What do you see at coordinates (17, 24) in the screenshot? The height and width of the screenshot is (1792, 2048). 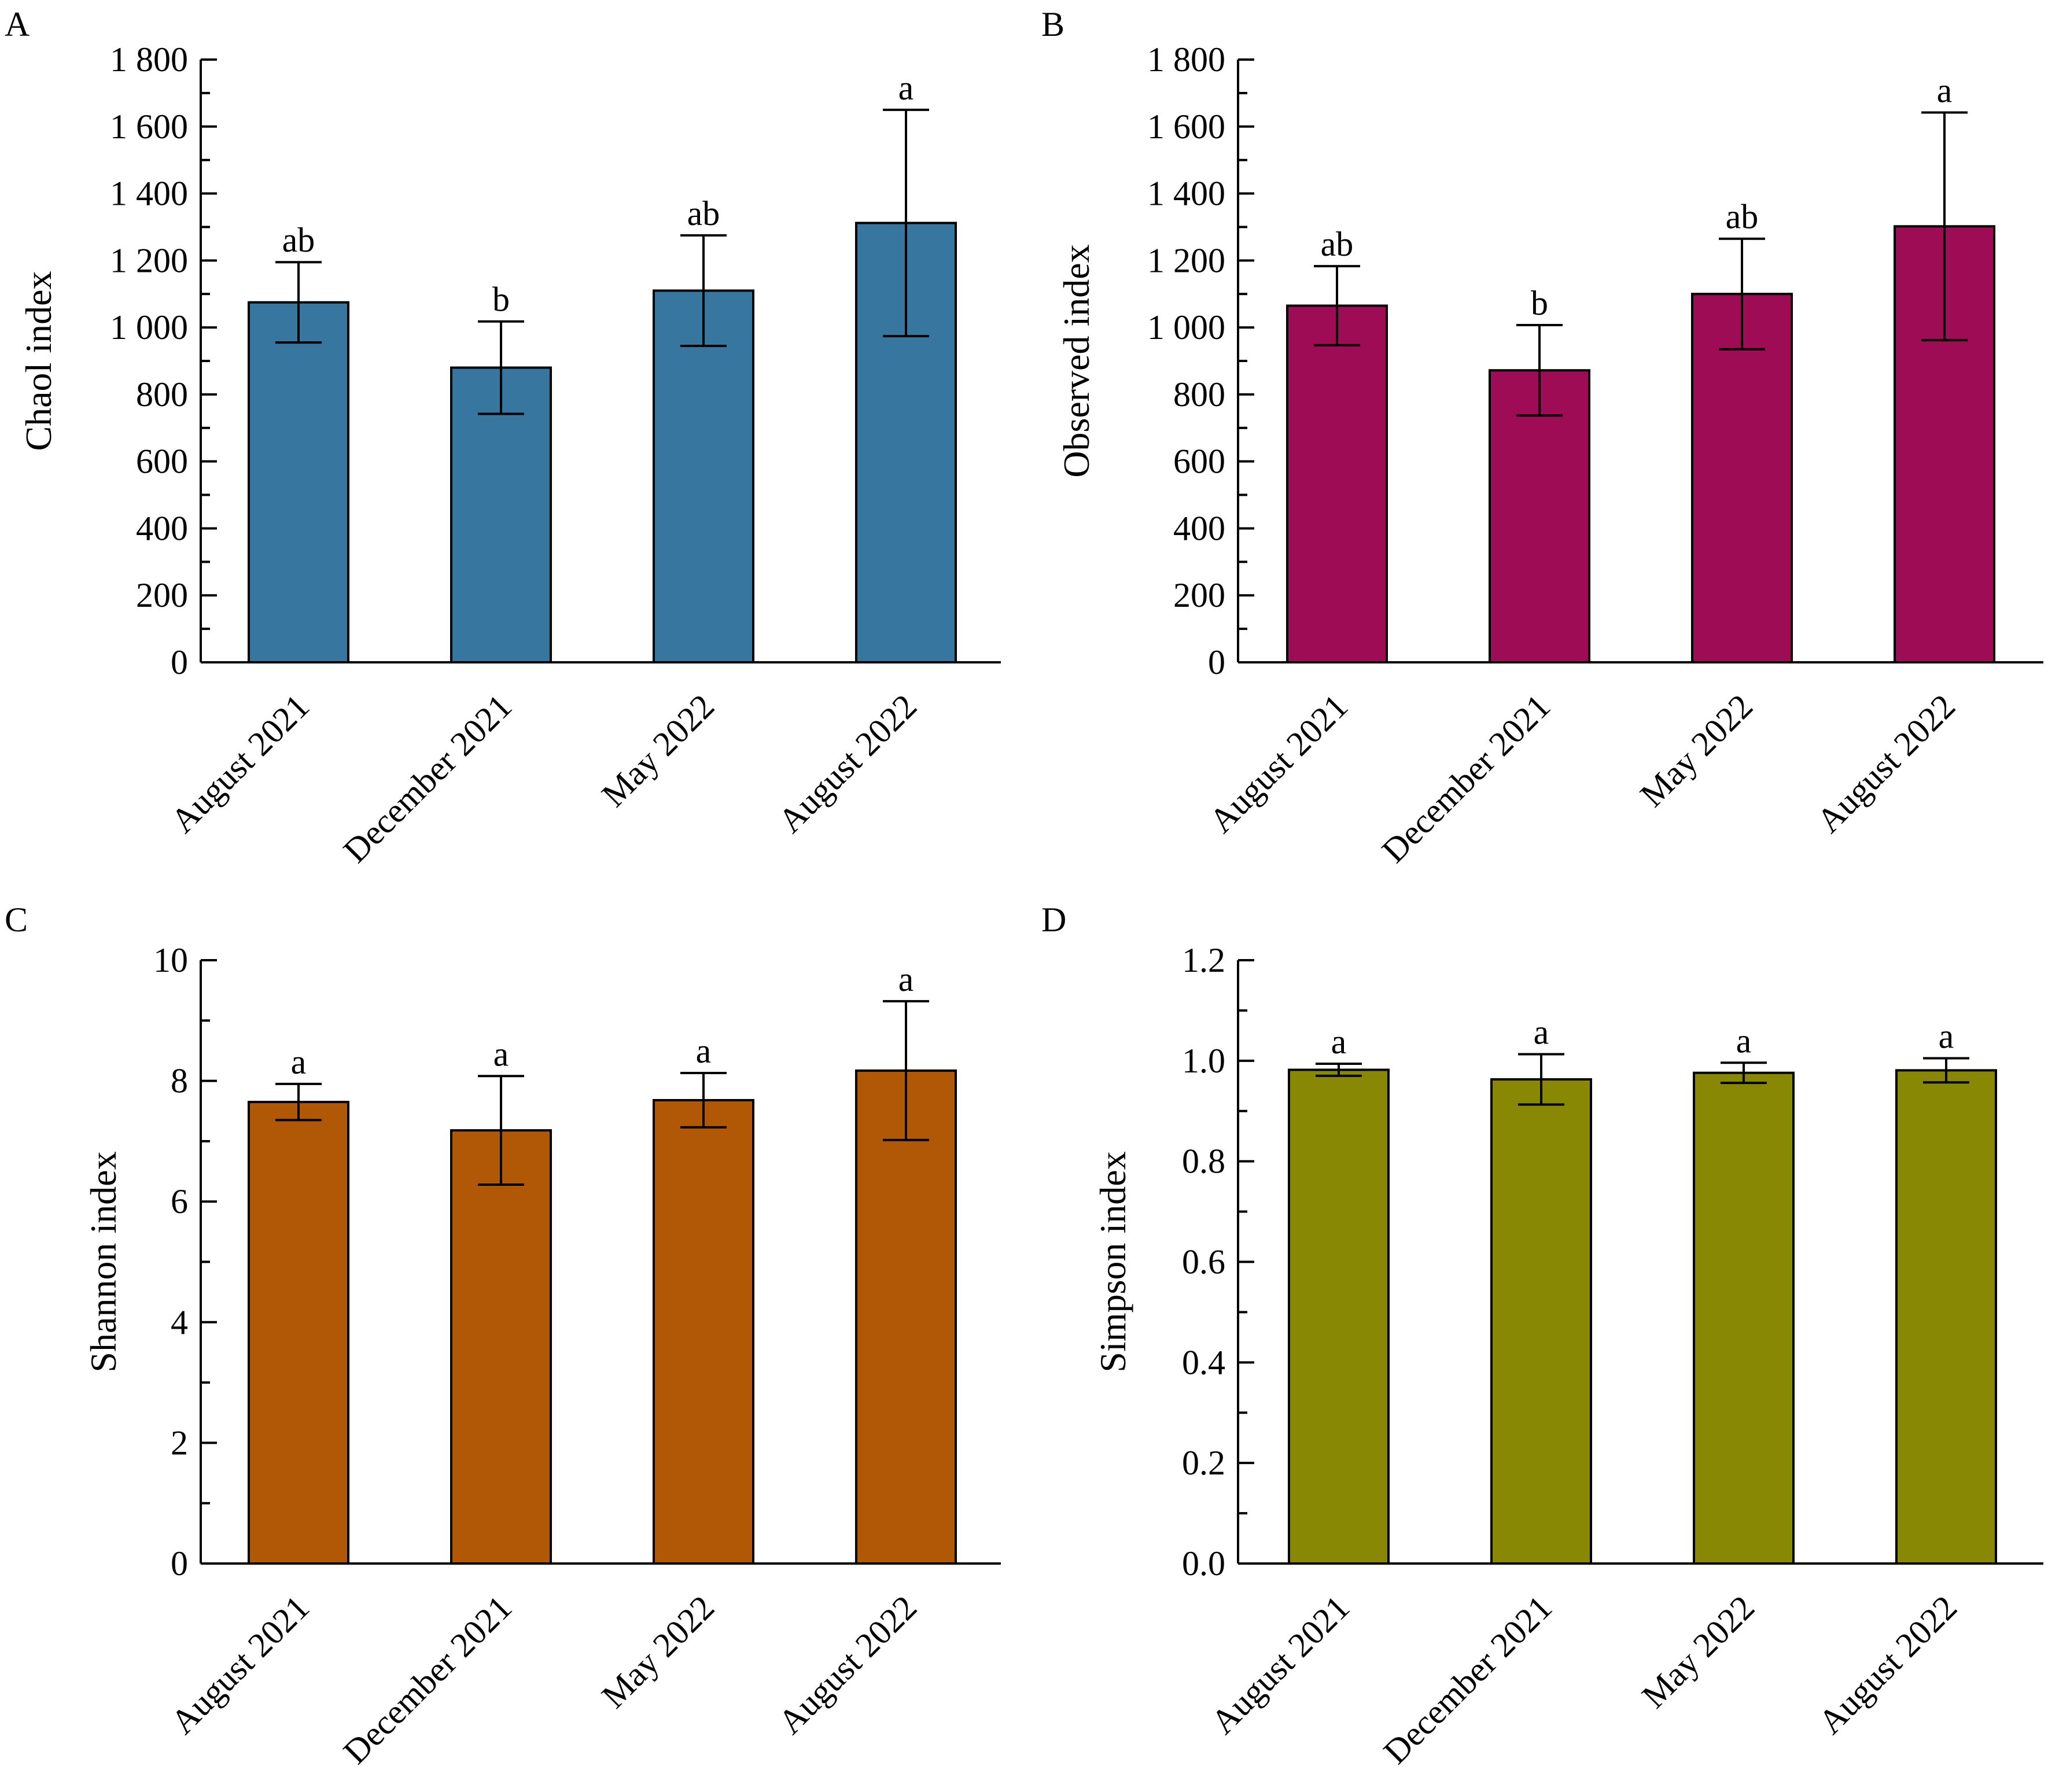 I see `panel-letter: A` at bounding box center [17, 24].